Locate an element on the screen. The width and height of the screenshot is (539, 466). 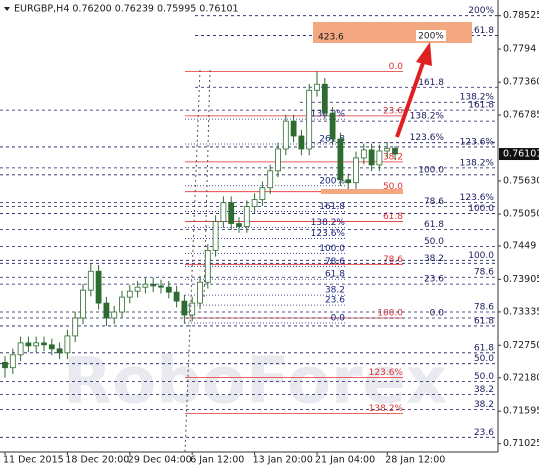
time-zone-line is located at coordinates (192, 261).